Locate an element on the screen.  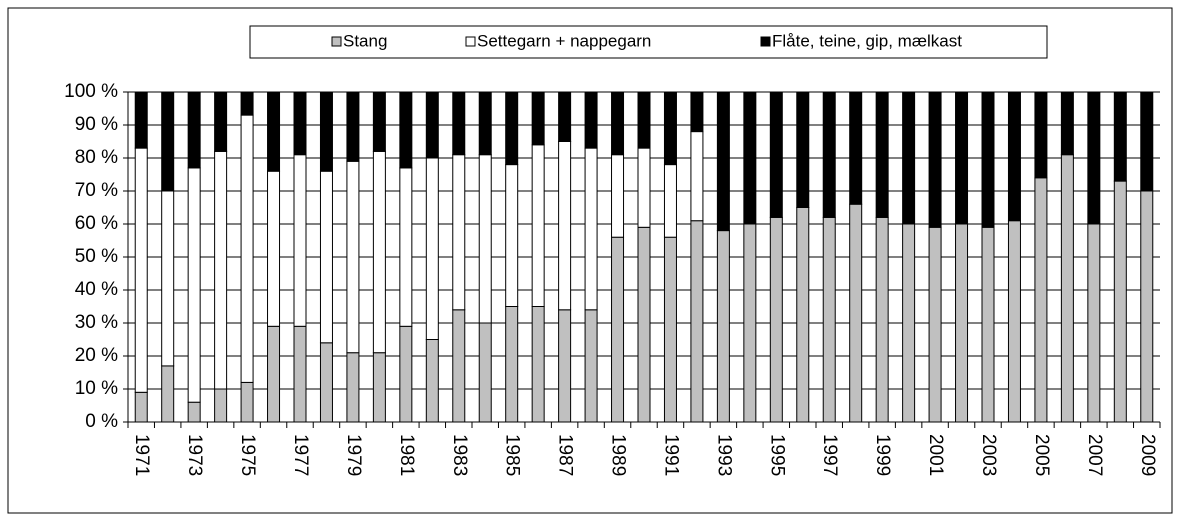
x-tick-label: 1987 is located at coordinates (565, 455).